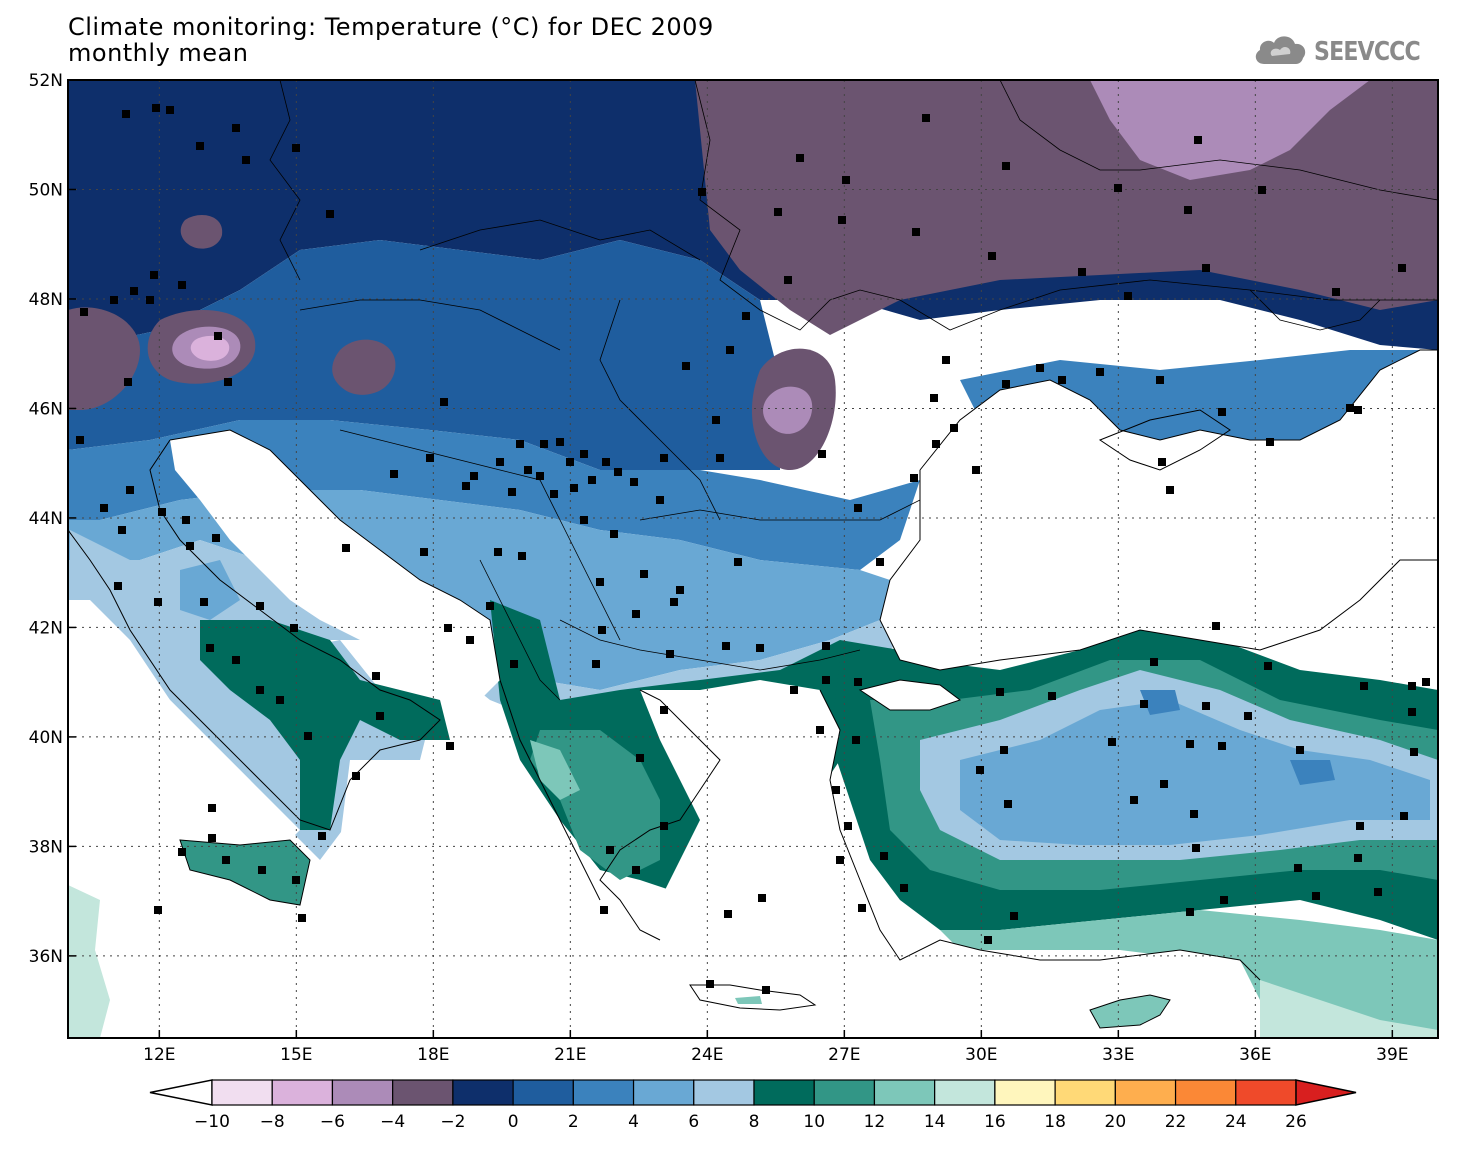  I want to click on temp-band-4-turkey, so click(1237, 737).